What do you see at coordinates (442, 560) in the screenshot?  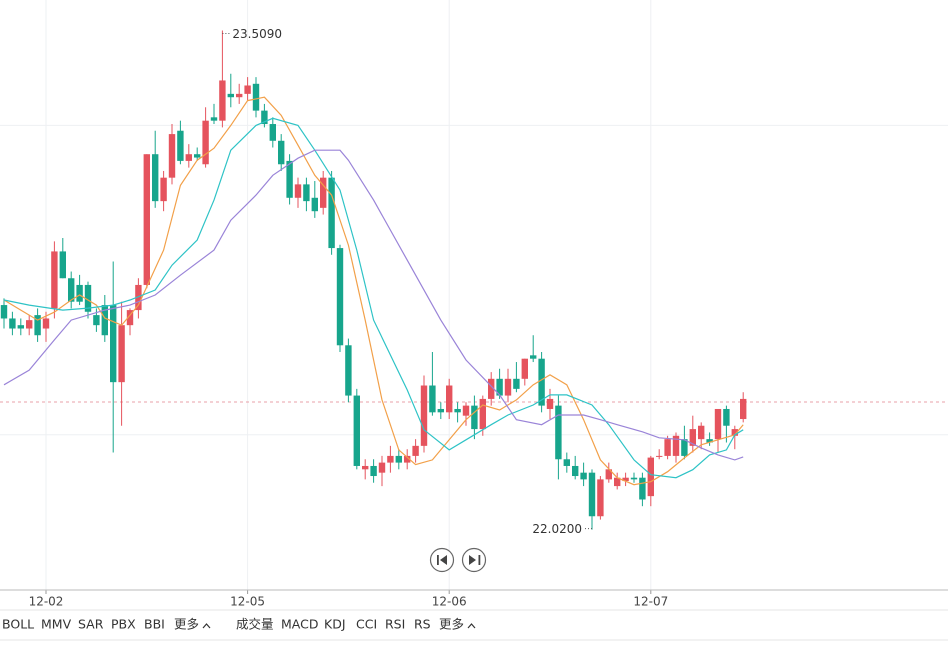 I see `prev-button` at bounding box center [442, 560].